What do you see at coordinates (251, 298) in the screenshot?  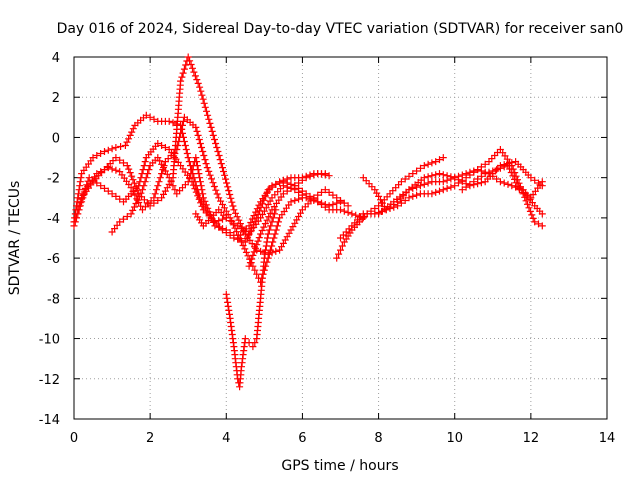 I see `series-track-g` at bounding box center [251, 298].